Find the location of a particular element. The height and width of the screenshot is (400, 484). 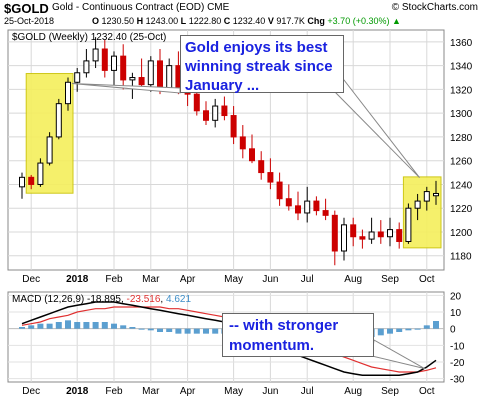

macd-tick-label: 0 is located at coordinates (453, 330).